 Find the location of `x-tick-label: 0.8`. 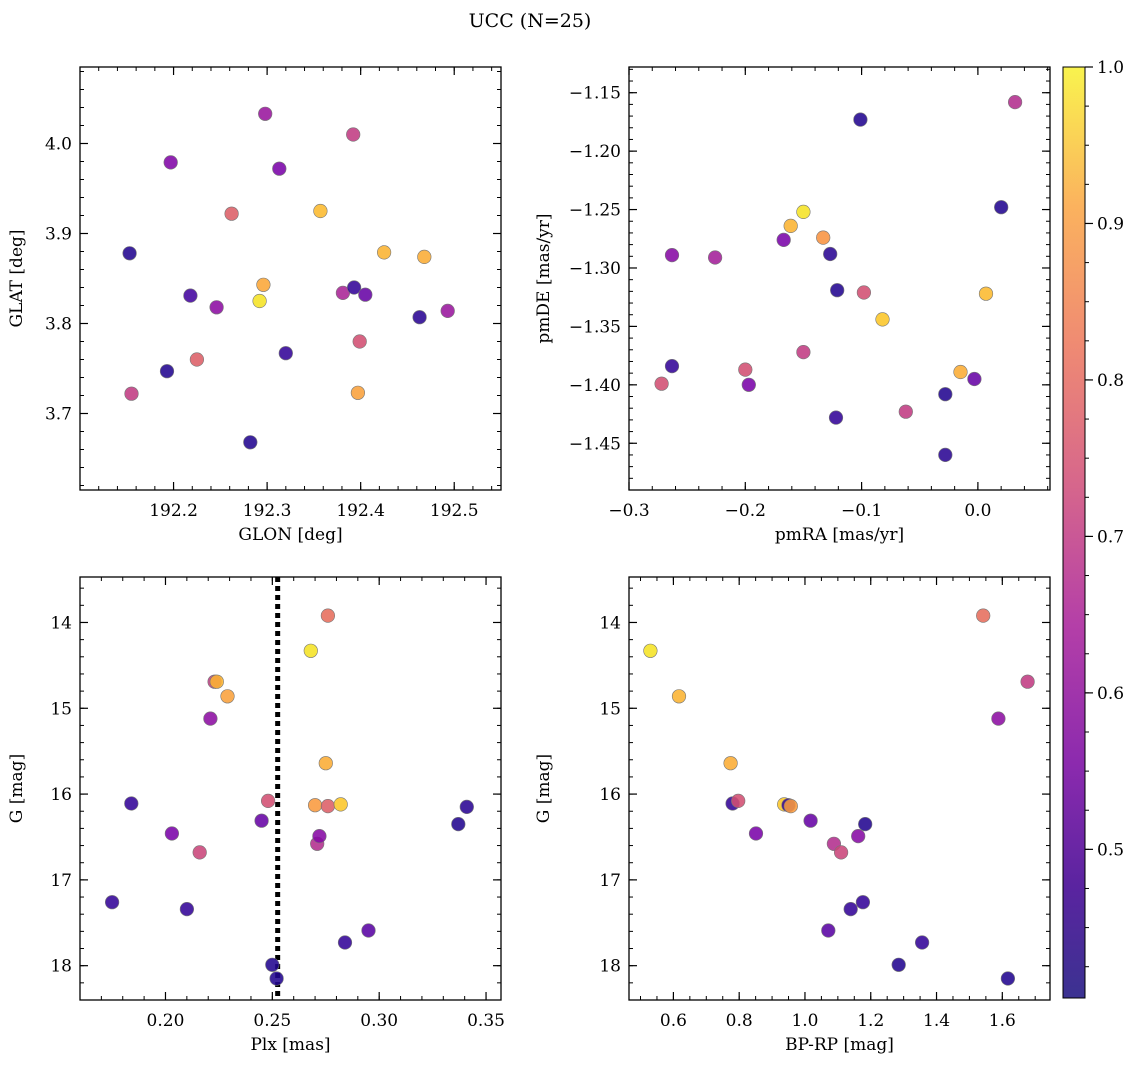

x-tick-label: 0.8 is located at coordinates (739, 1021).